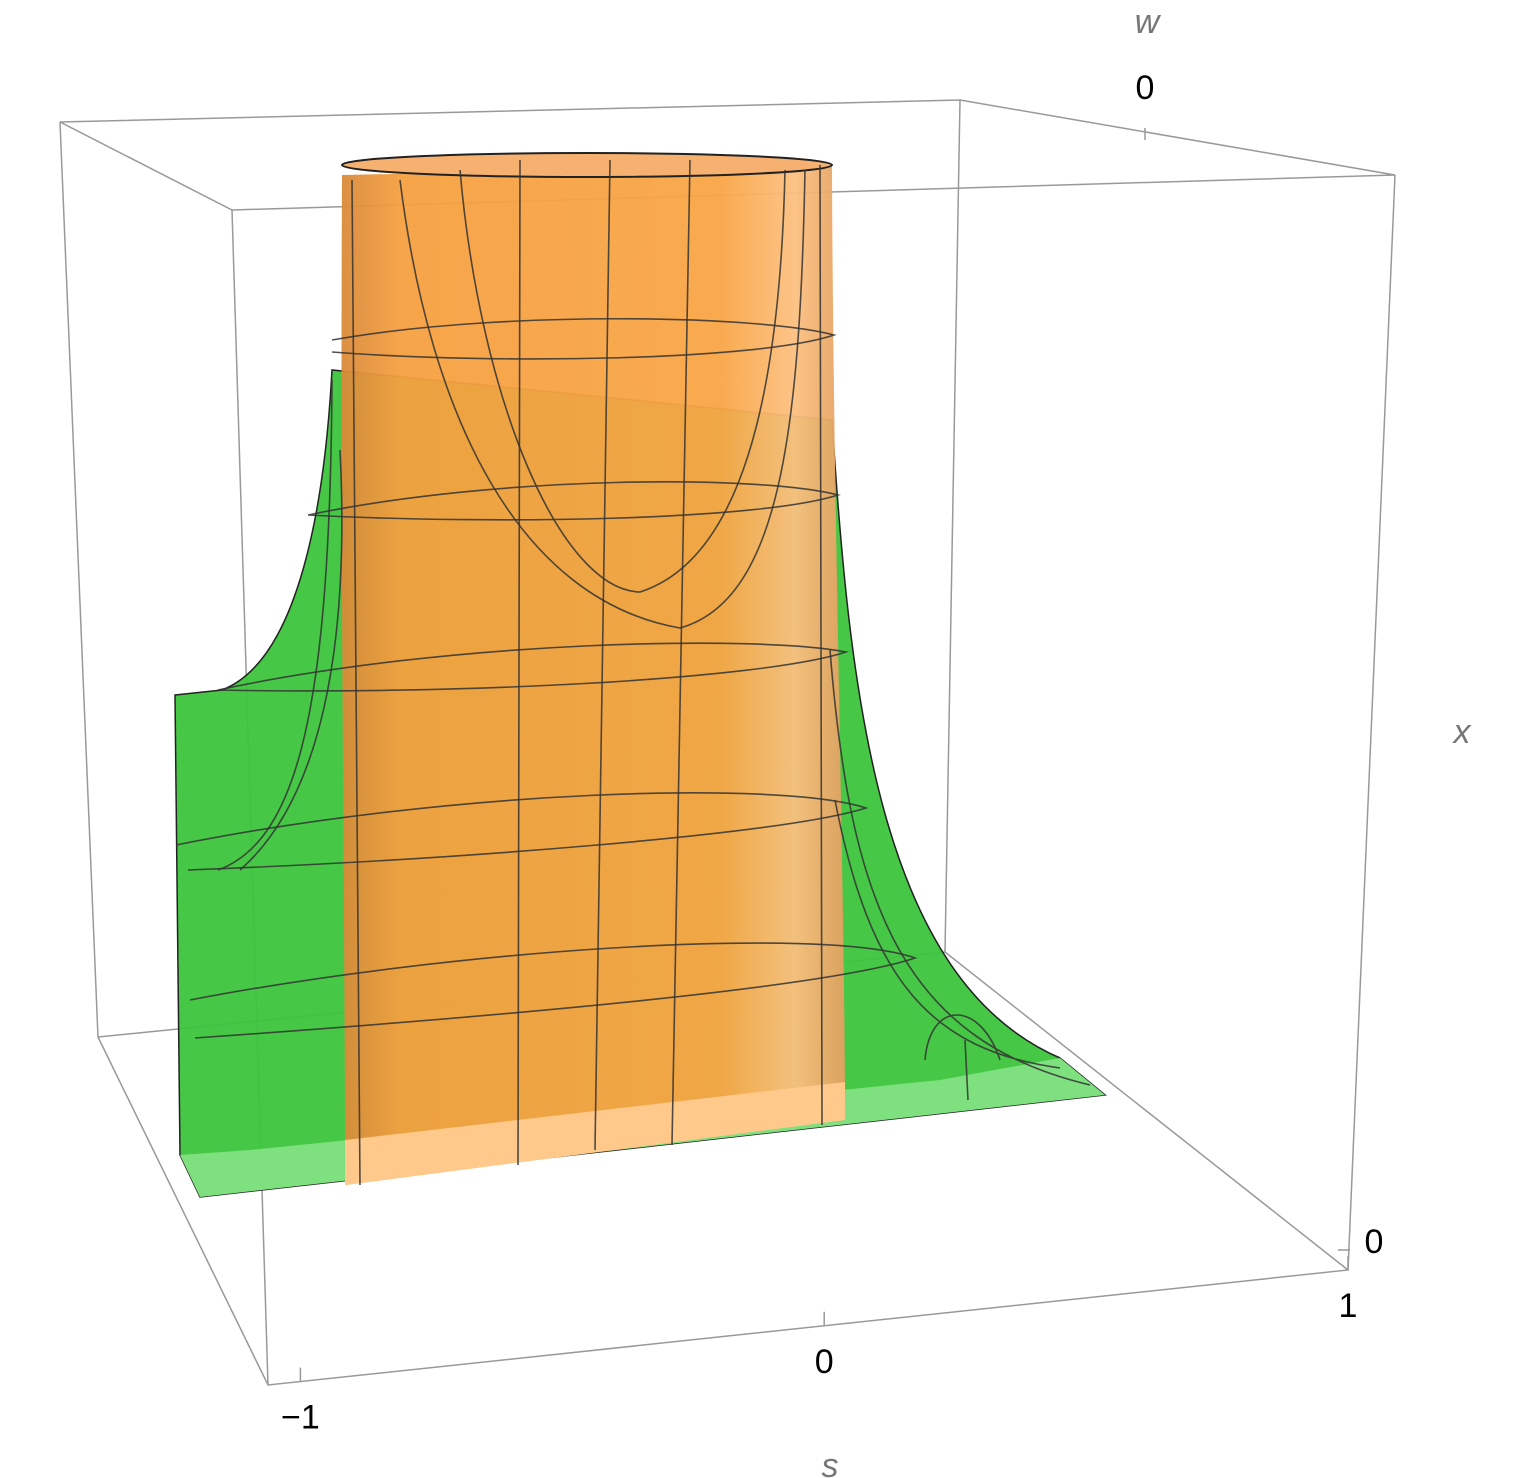  What do you see at coordinates (824, 1362) in the screenshot?
I see `s-tick-label: 0` at bounding box center [824, 1362].